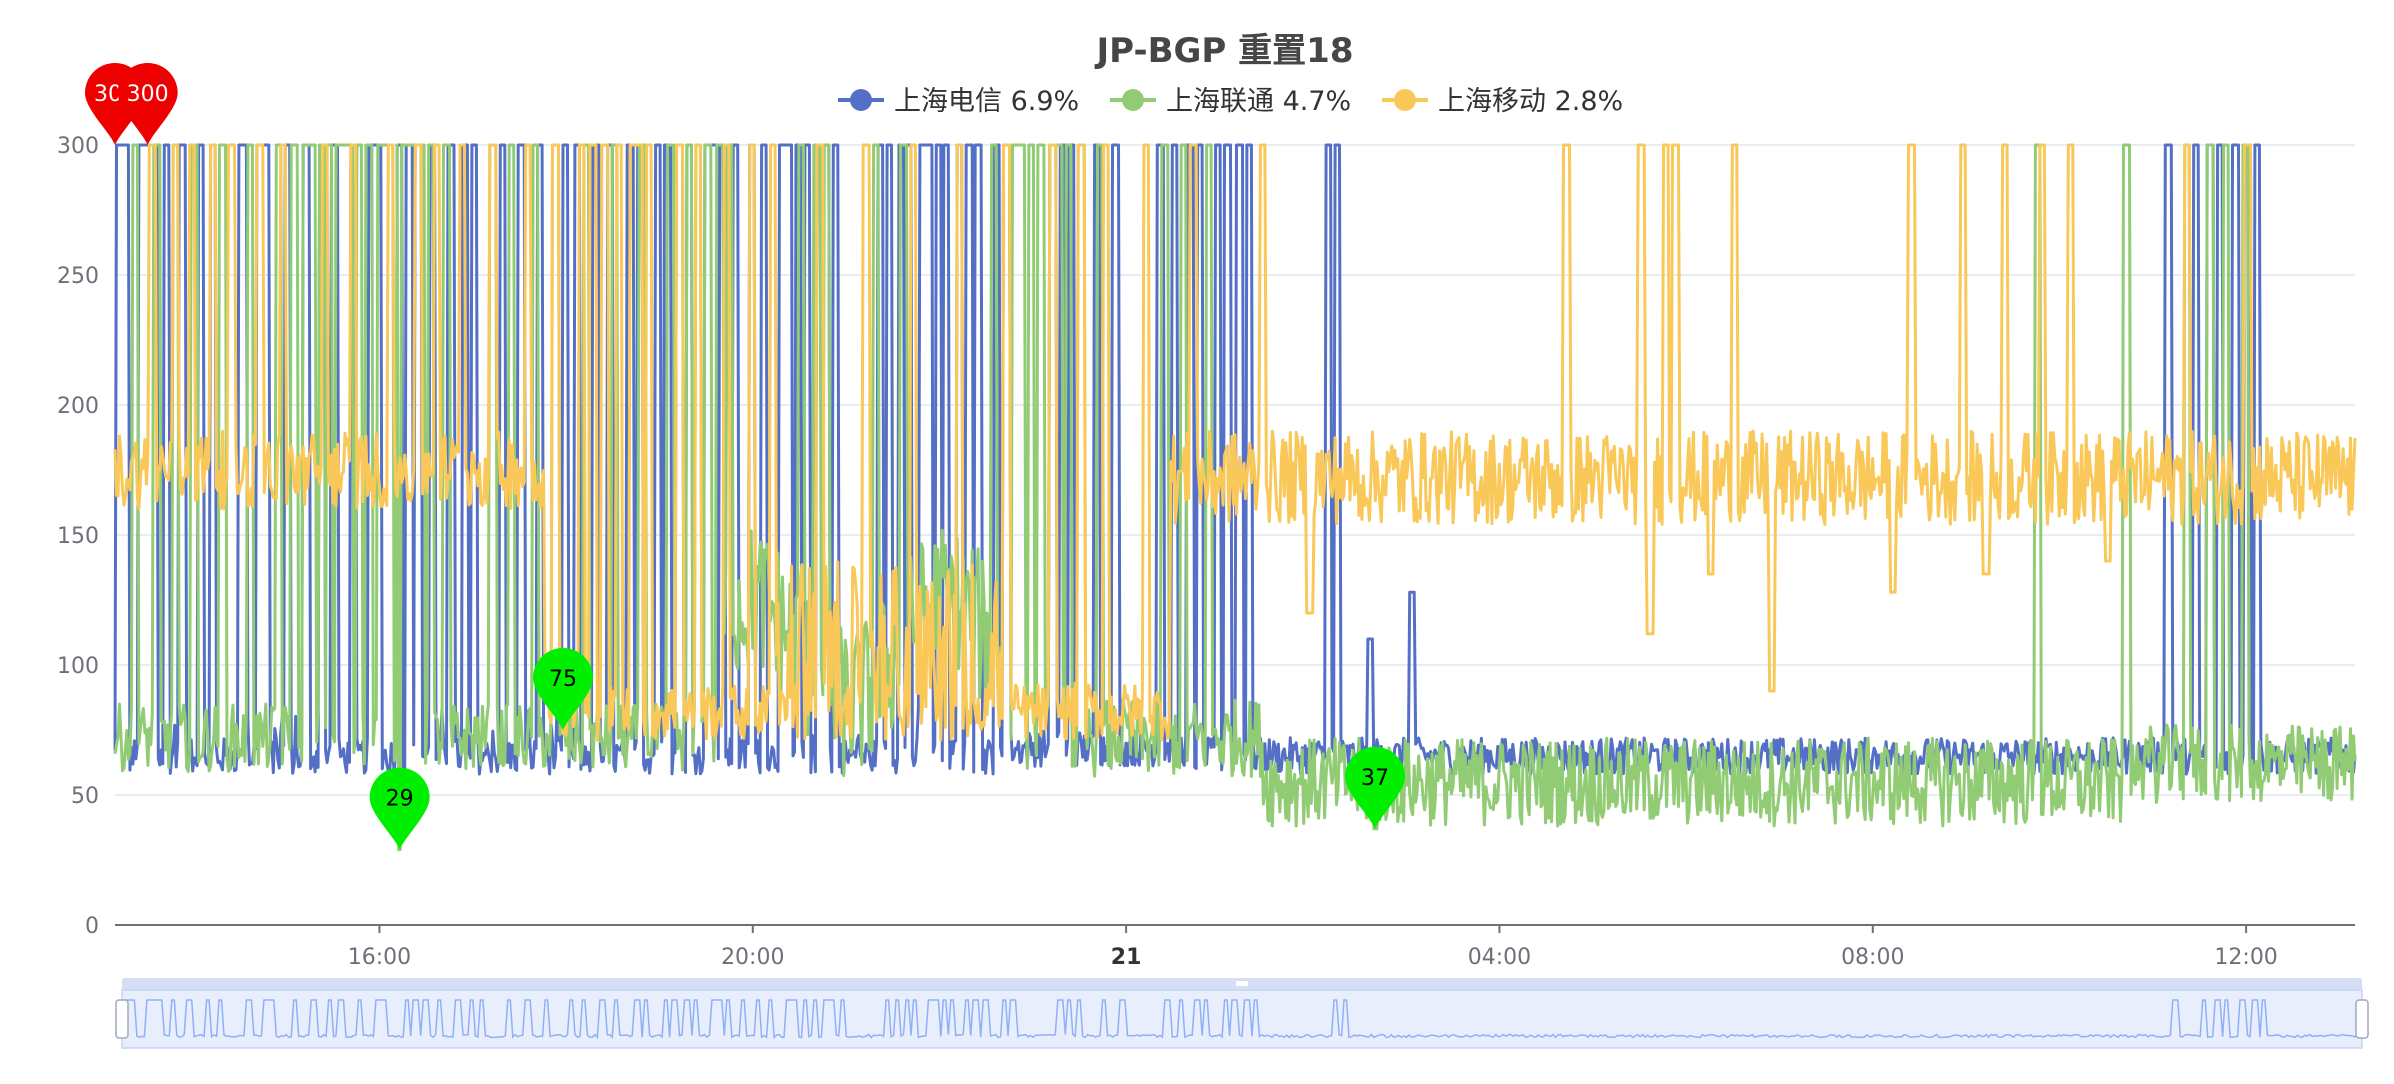 The image size is (2394, 1084). I want to click on legend-label: 上海电信 6.9%, so click(986, 101).